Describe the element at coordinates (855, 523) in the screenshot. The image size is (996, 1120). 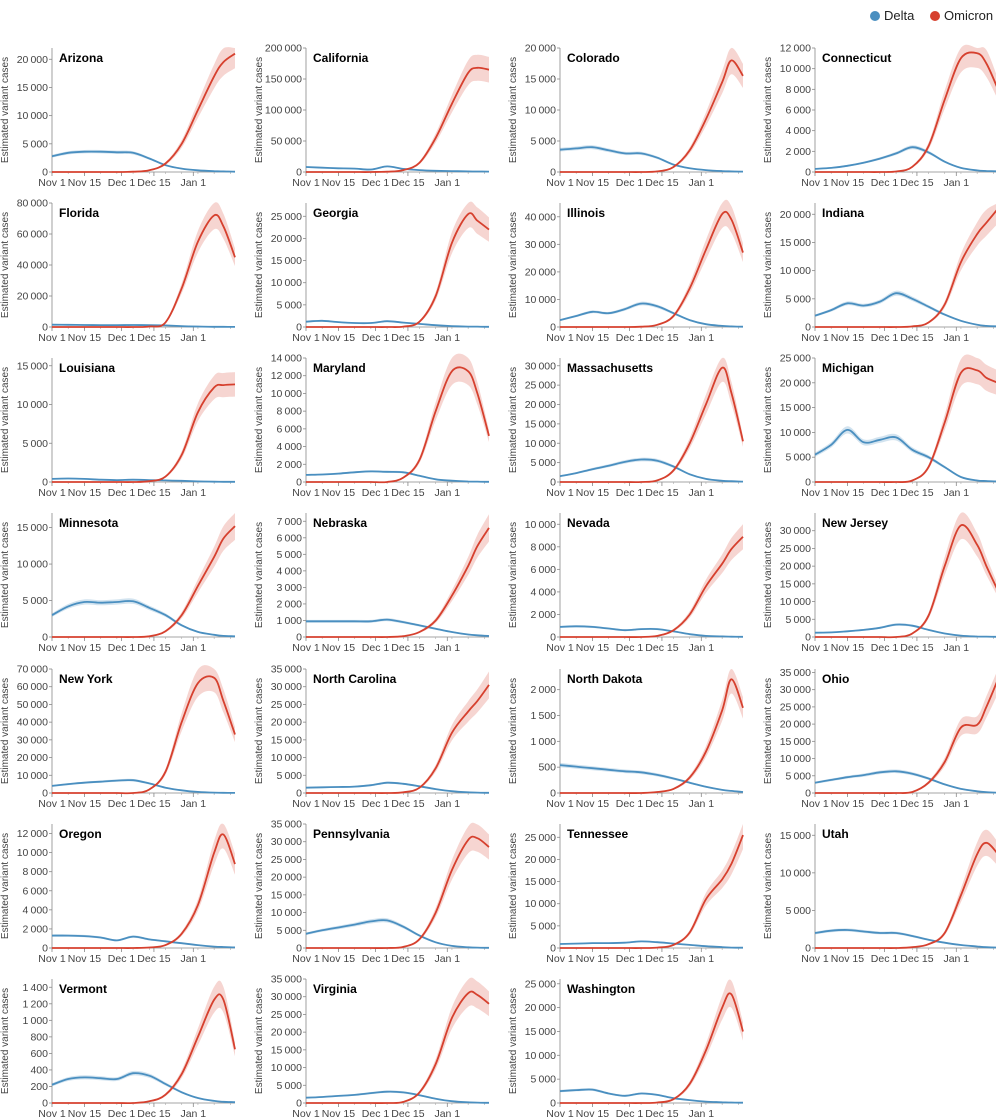
I see `panel-title: New Jersey` at that location.